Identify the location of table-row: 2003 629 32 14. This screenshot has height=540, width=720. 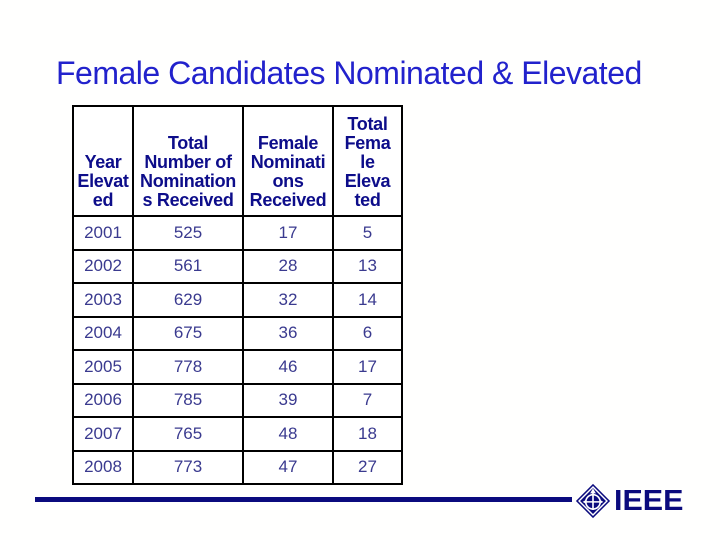
(237, 300).